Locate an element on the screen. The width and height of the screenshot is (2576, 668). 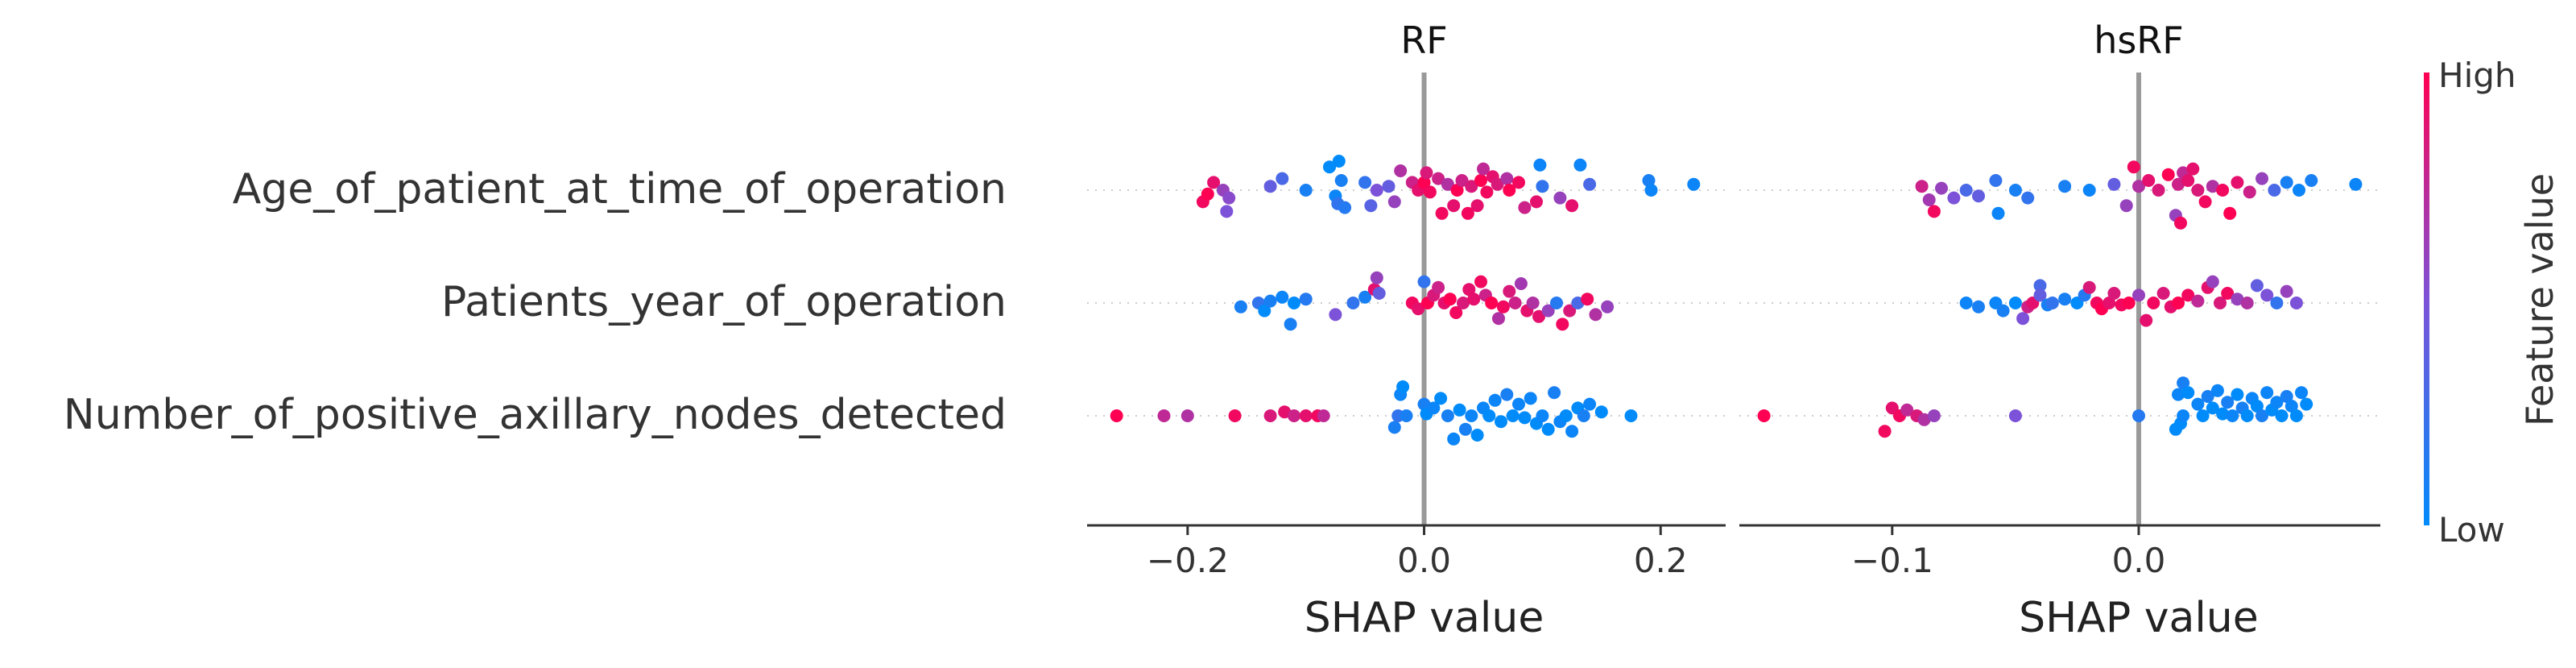
colorbar-gradient is located at coordinates (2426, 299).